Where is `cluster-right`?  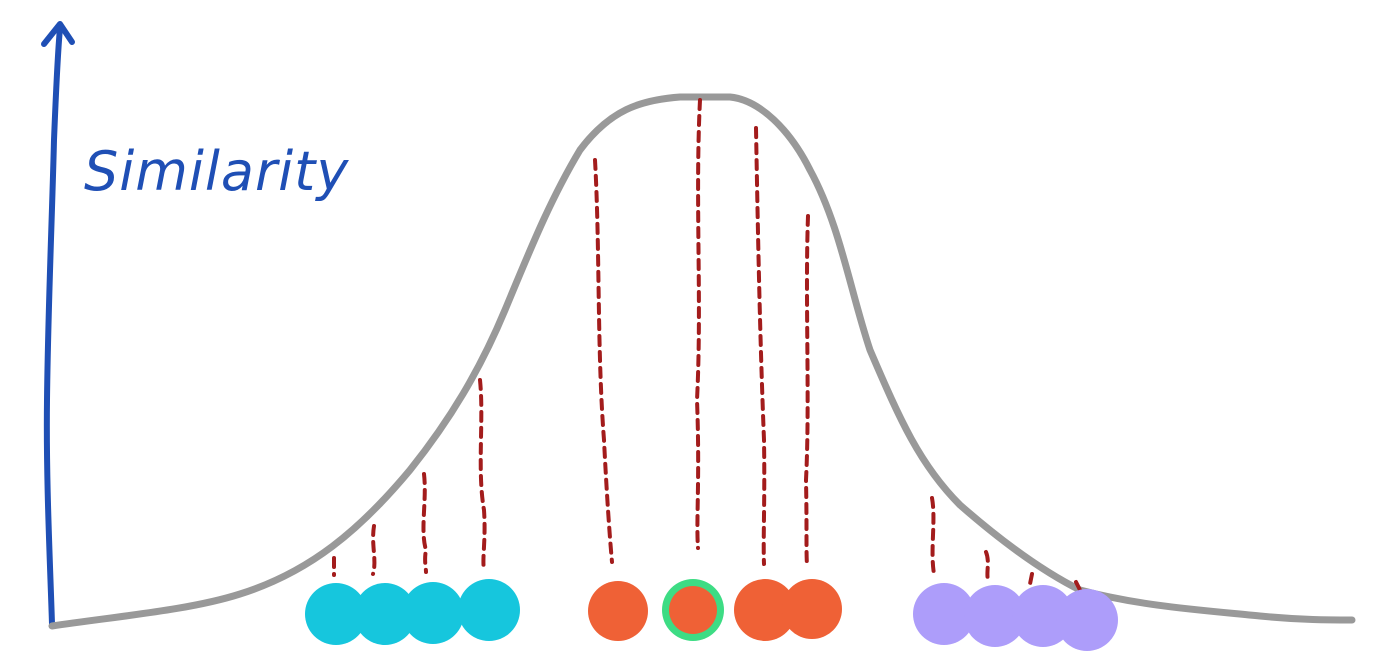 cluster-right is located at coordinates (1015, 617).